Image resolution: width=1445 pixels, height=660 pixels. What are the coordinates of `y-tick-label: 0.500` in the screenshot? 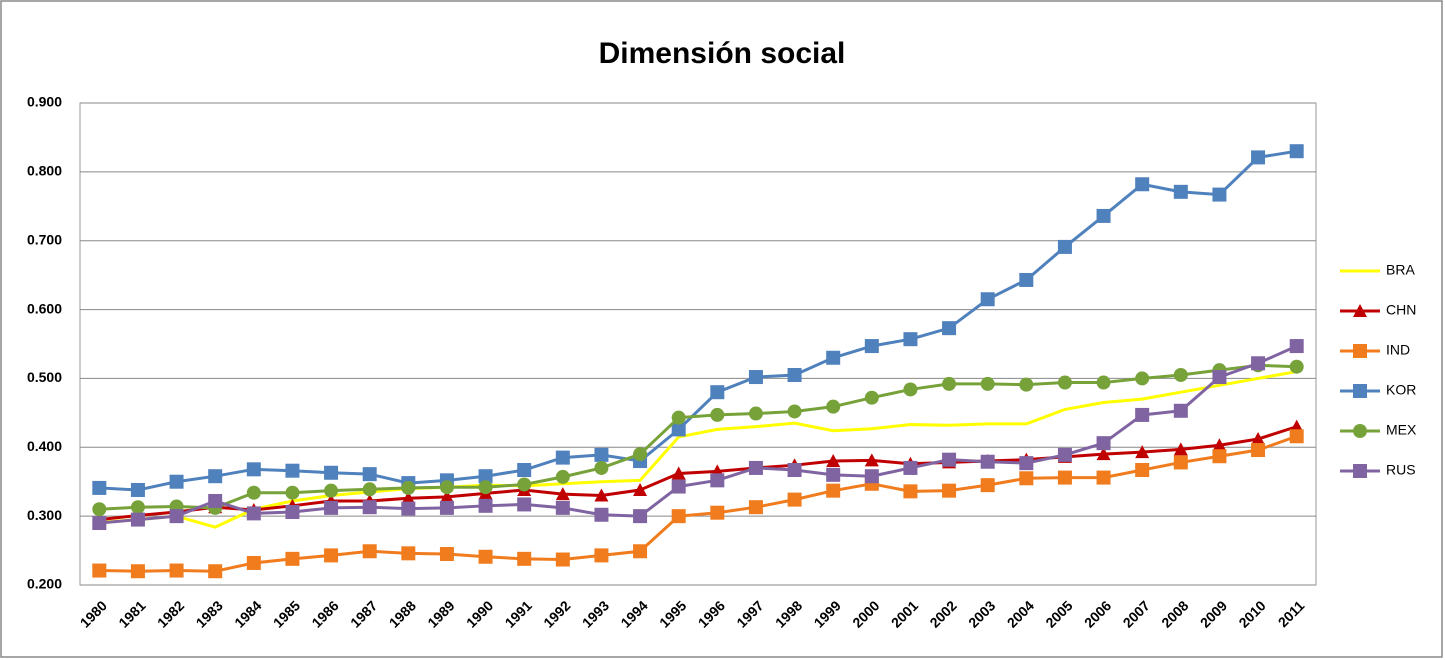 It's located at (44, 377).